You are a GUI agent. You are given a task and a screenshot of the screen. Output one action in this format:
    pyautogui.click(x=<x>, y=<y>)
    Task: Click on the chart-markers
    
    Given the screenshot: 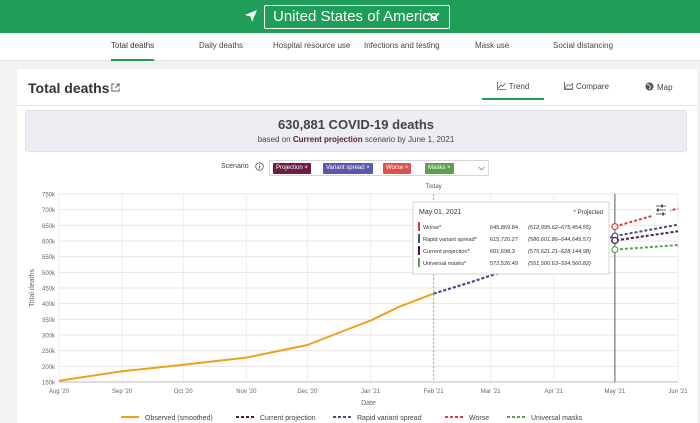 What is the action you would take?
    pyautogui.click(x=615, y=238)
    